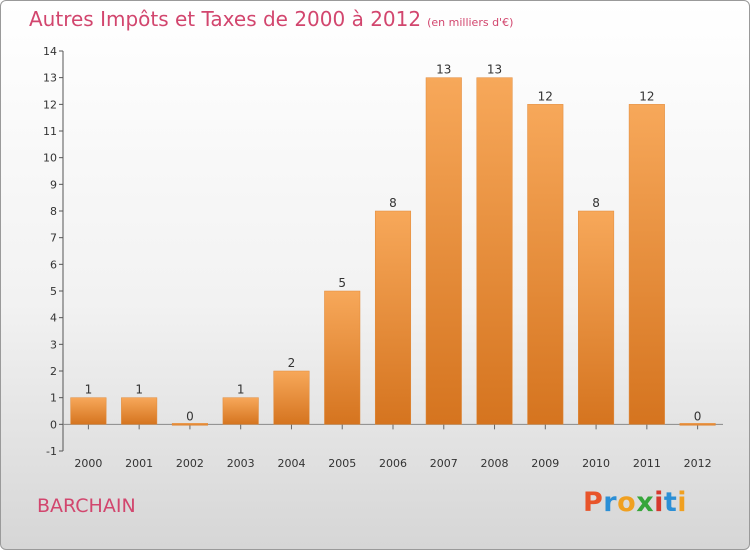 The image size is (750, 550). What do you see at coordinates (645, 502) in the screenshot?
I see `logo-letter: x` at bounding box center [645, 502].